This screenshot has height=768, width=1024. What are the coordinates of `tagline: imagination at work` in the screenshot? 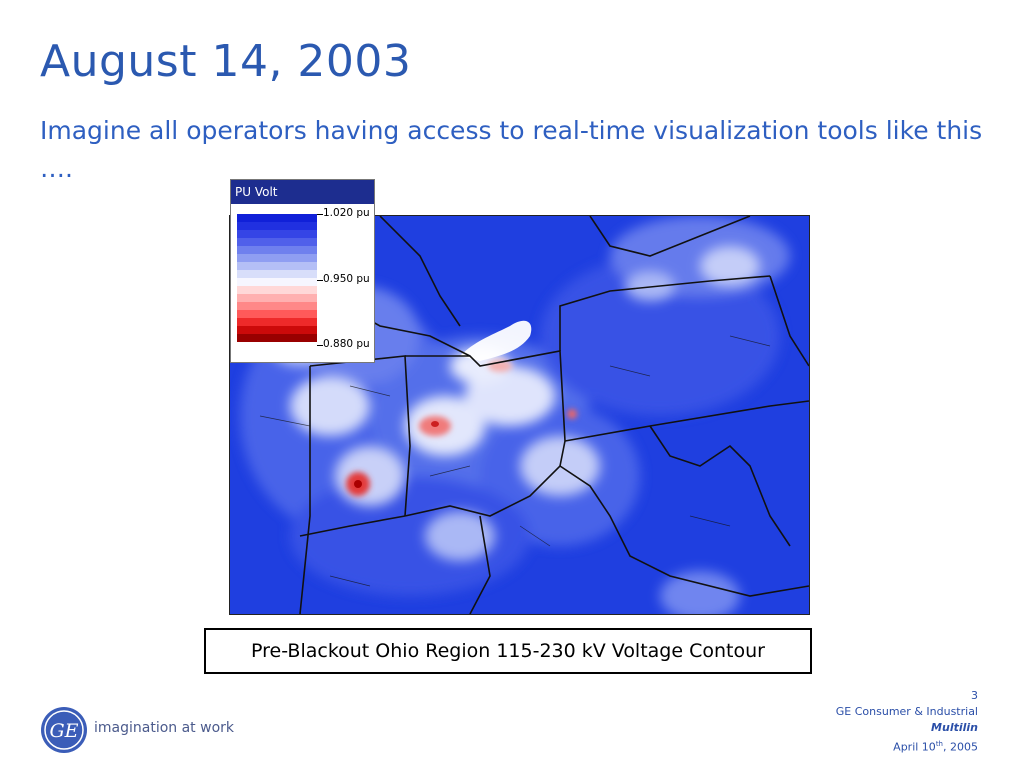 It's located at (164, 728).